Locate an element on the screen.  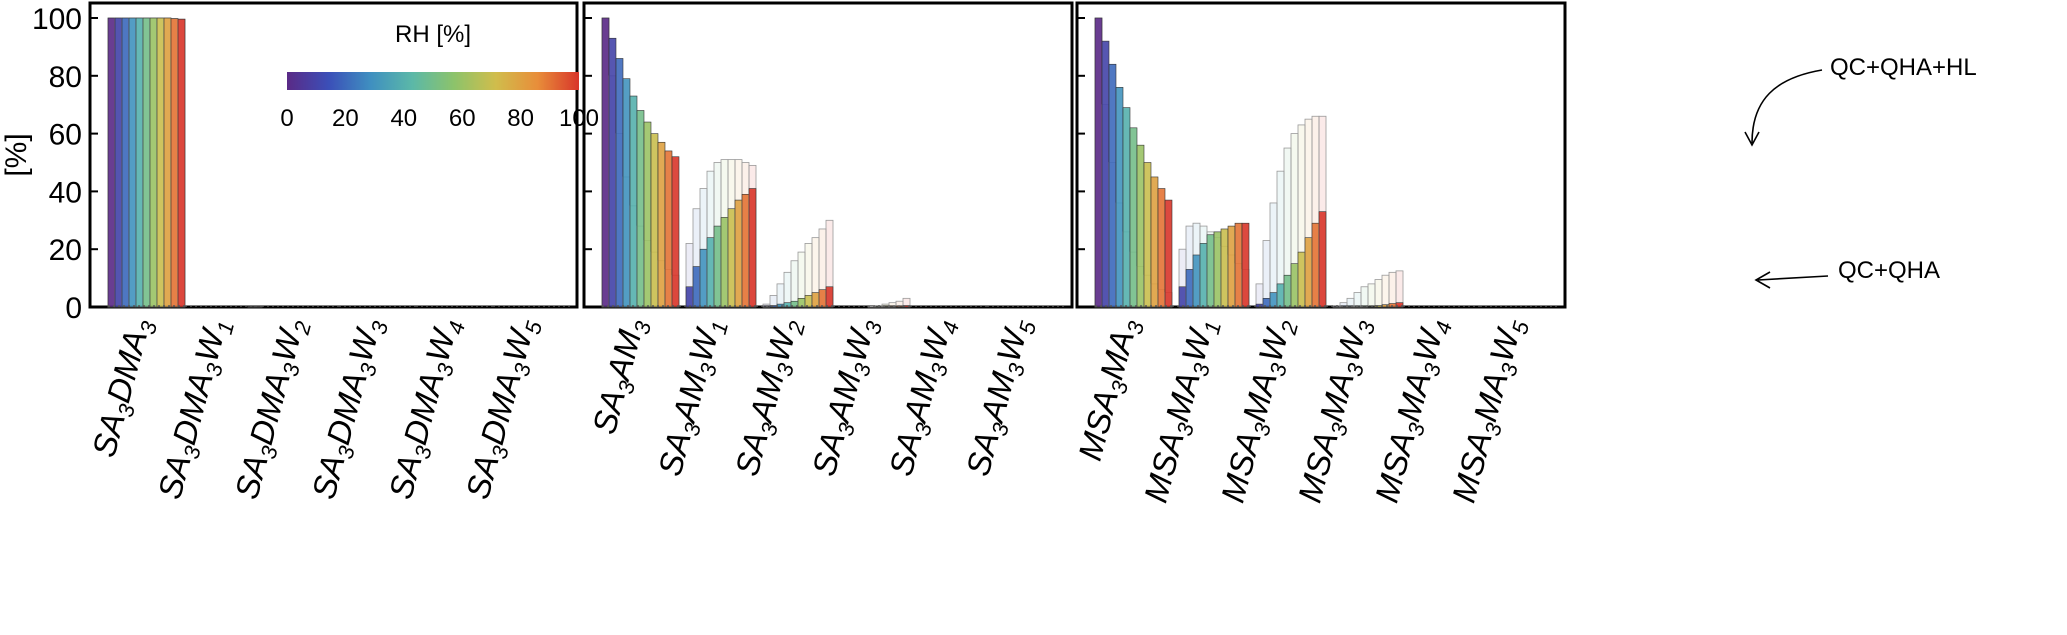
panel-frame is located at coordinates (333, 155).